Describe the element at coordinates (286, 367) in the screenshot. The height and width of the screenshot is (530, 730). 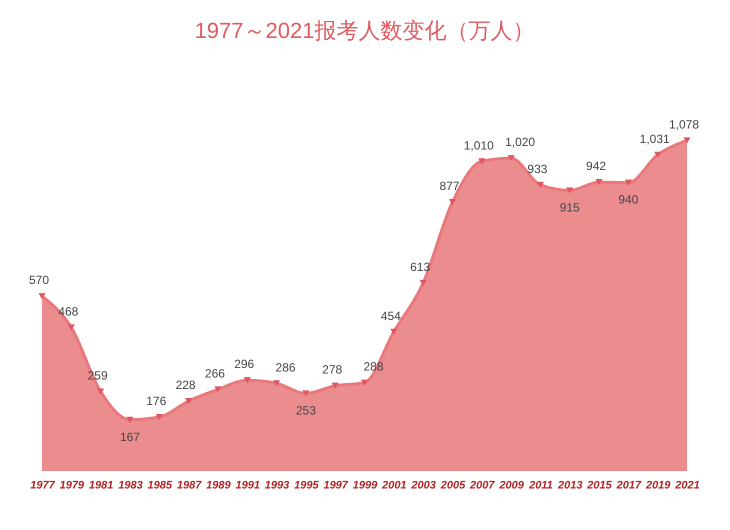
I see `data-label: 286` at that location.